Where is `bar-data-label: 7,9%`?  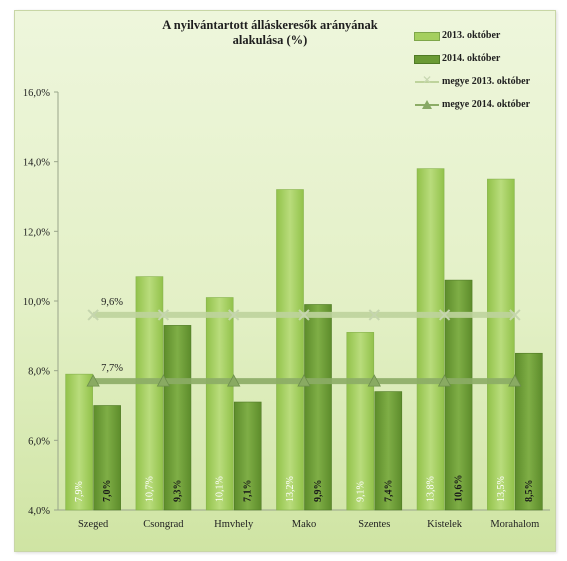 bar-data-label: 7,9% is located at coordinates (79, 491).